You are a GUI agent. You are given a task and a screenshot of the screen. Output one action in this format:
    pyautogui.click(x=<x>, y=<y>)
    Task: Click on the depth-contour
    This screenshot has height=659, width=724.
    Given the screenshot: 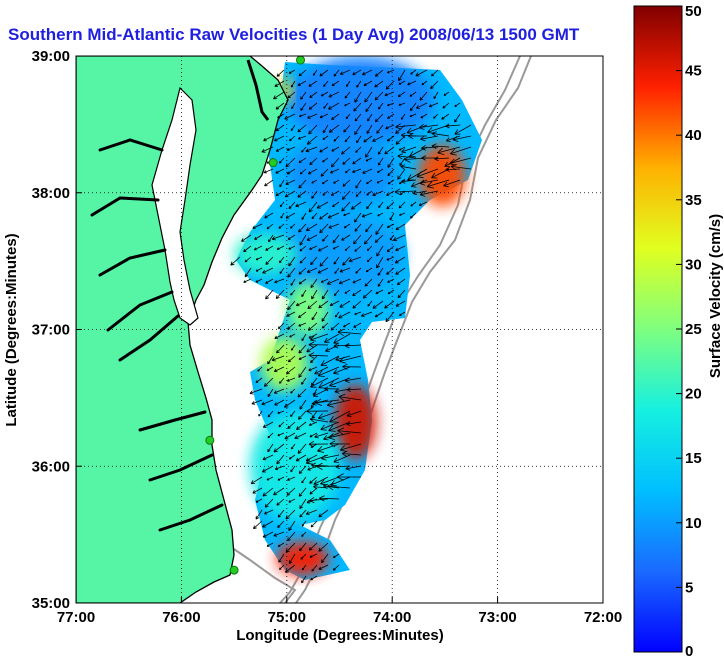 What is the action you would take?
    pyautogui.click(x=262, y=573)
    